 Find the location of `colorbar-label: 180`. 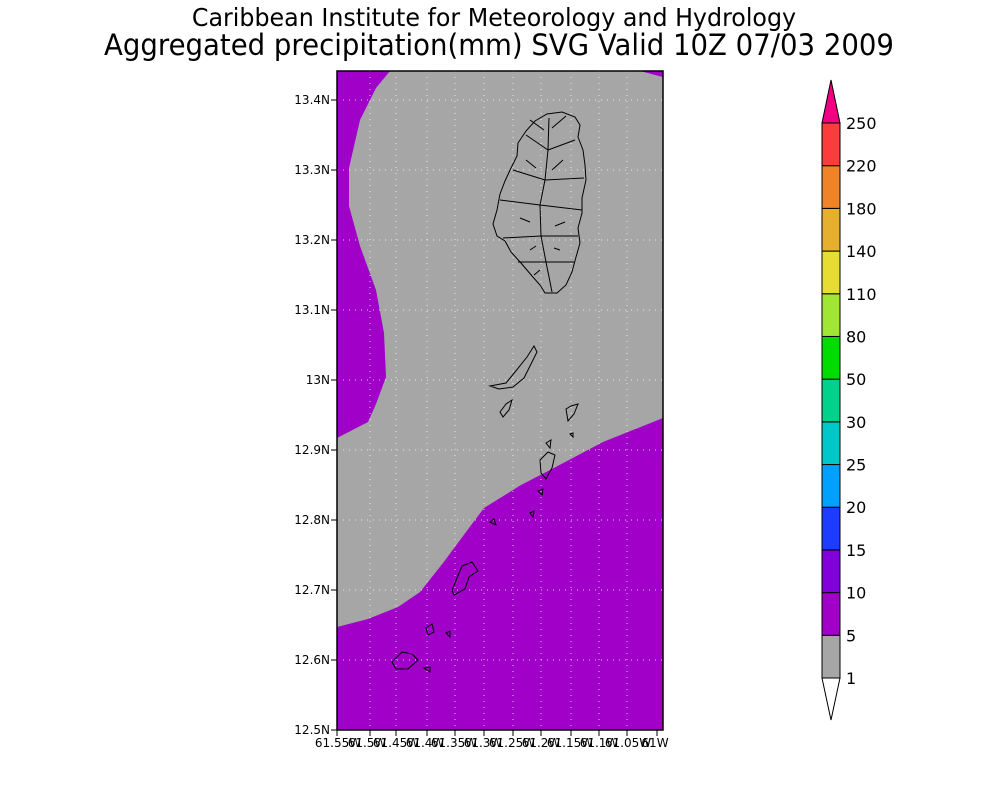

colorbar-label: 180 is located at coordinates (861, 208).